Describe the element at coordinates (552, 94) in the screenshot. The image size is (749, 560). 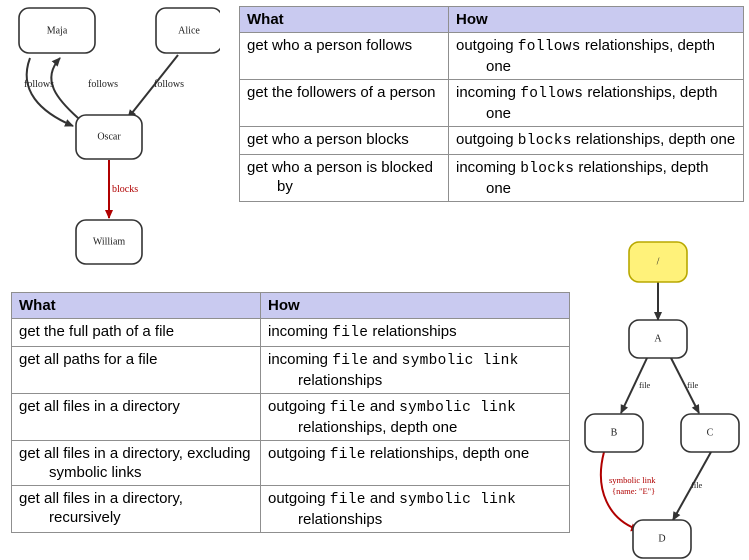
I see `relationship-type-code: follows` at that location.